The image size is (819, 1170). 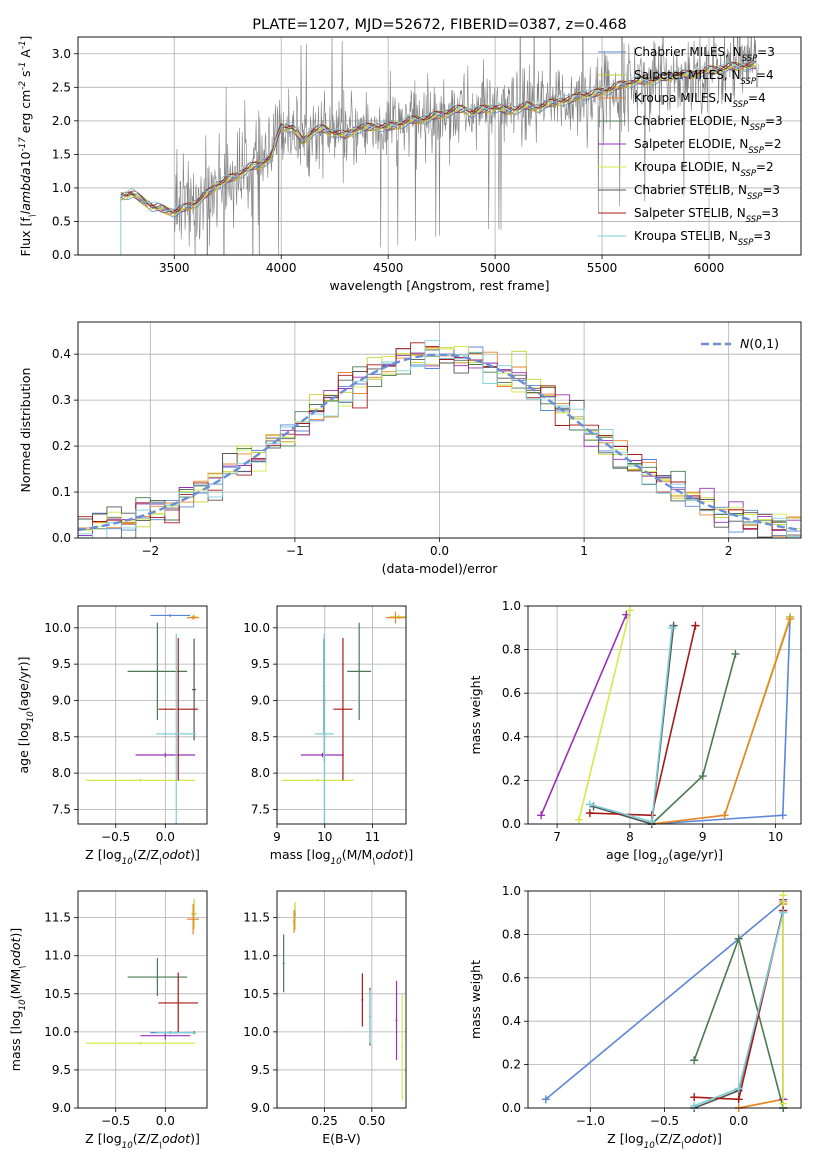 I want to click on y-tick-label: 0.3, so click(x=61, y=400).